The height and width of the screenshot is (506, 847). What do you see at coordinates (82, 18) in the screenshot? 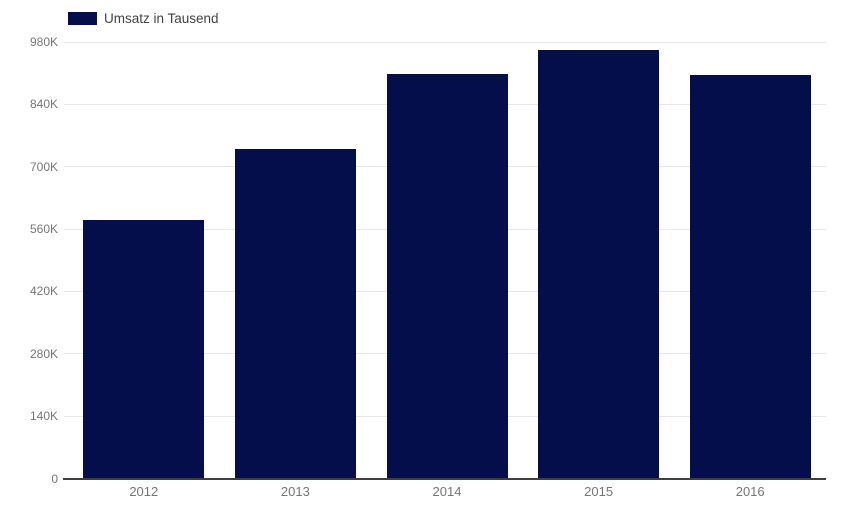
I see `legend-color-swatch-icon` at bounding box center [82, 18].